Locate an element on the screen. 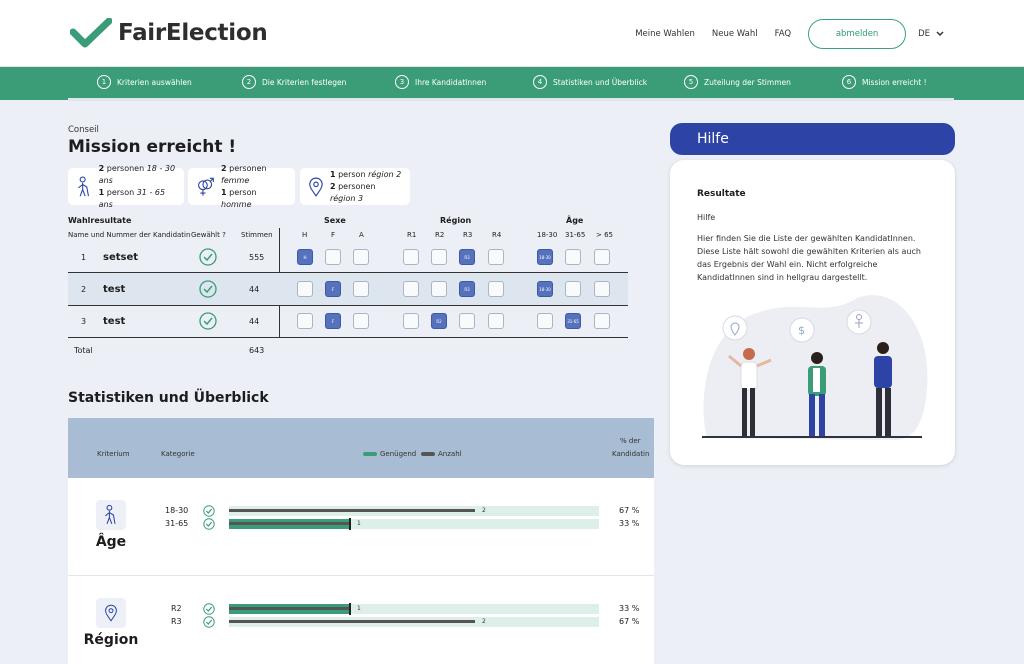 This screenshot has width=1024, height=664. step-3: 3 Ihre KandidatInnen is located at coordinates (440, 82).